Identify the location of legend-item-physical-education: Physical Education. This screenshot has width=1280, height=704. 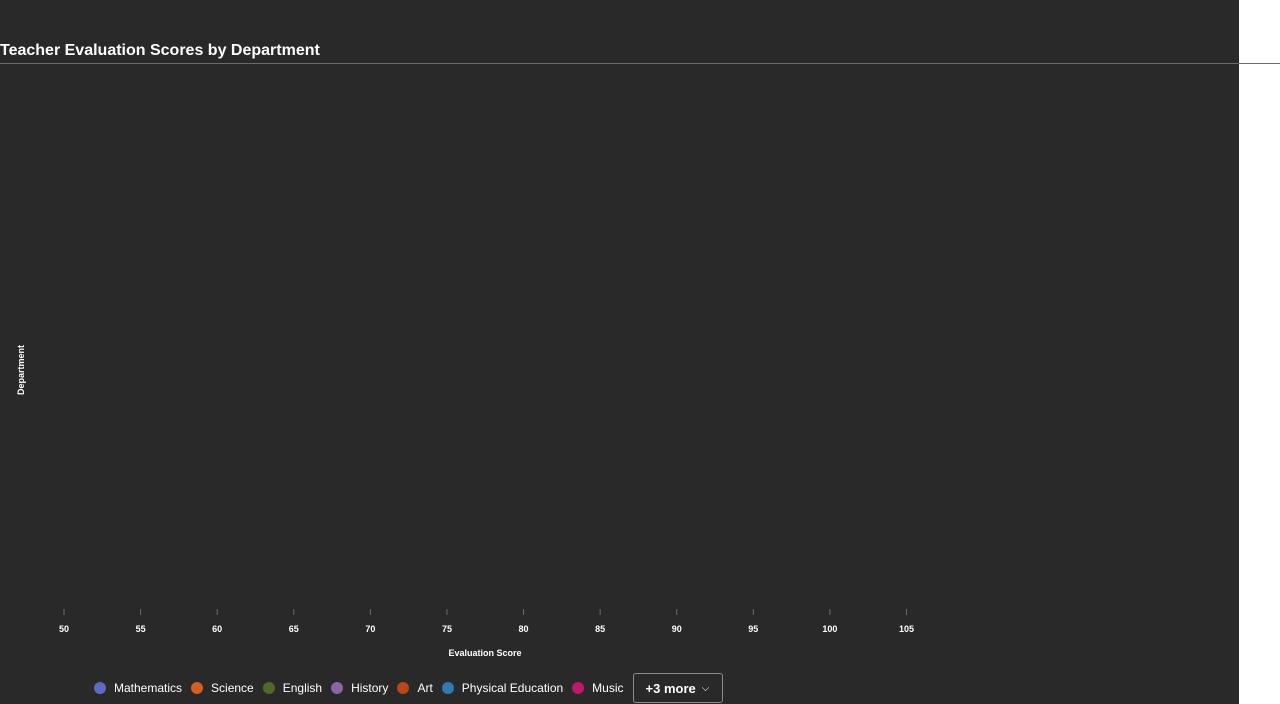
(502, 688).